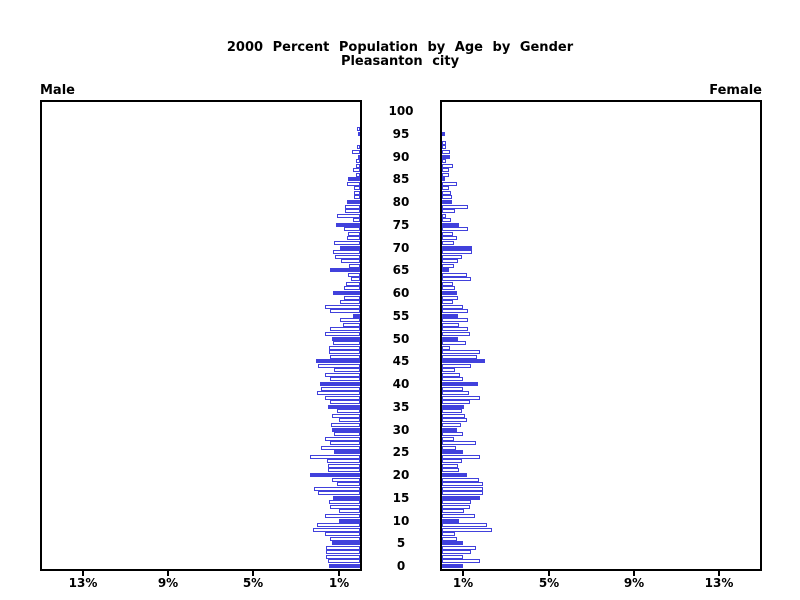 The height and width of the screenshot is (600, 800). I want to click on age-tick-label-20: 20, so click(401, 475).